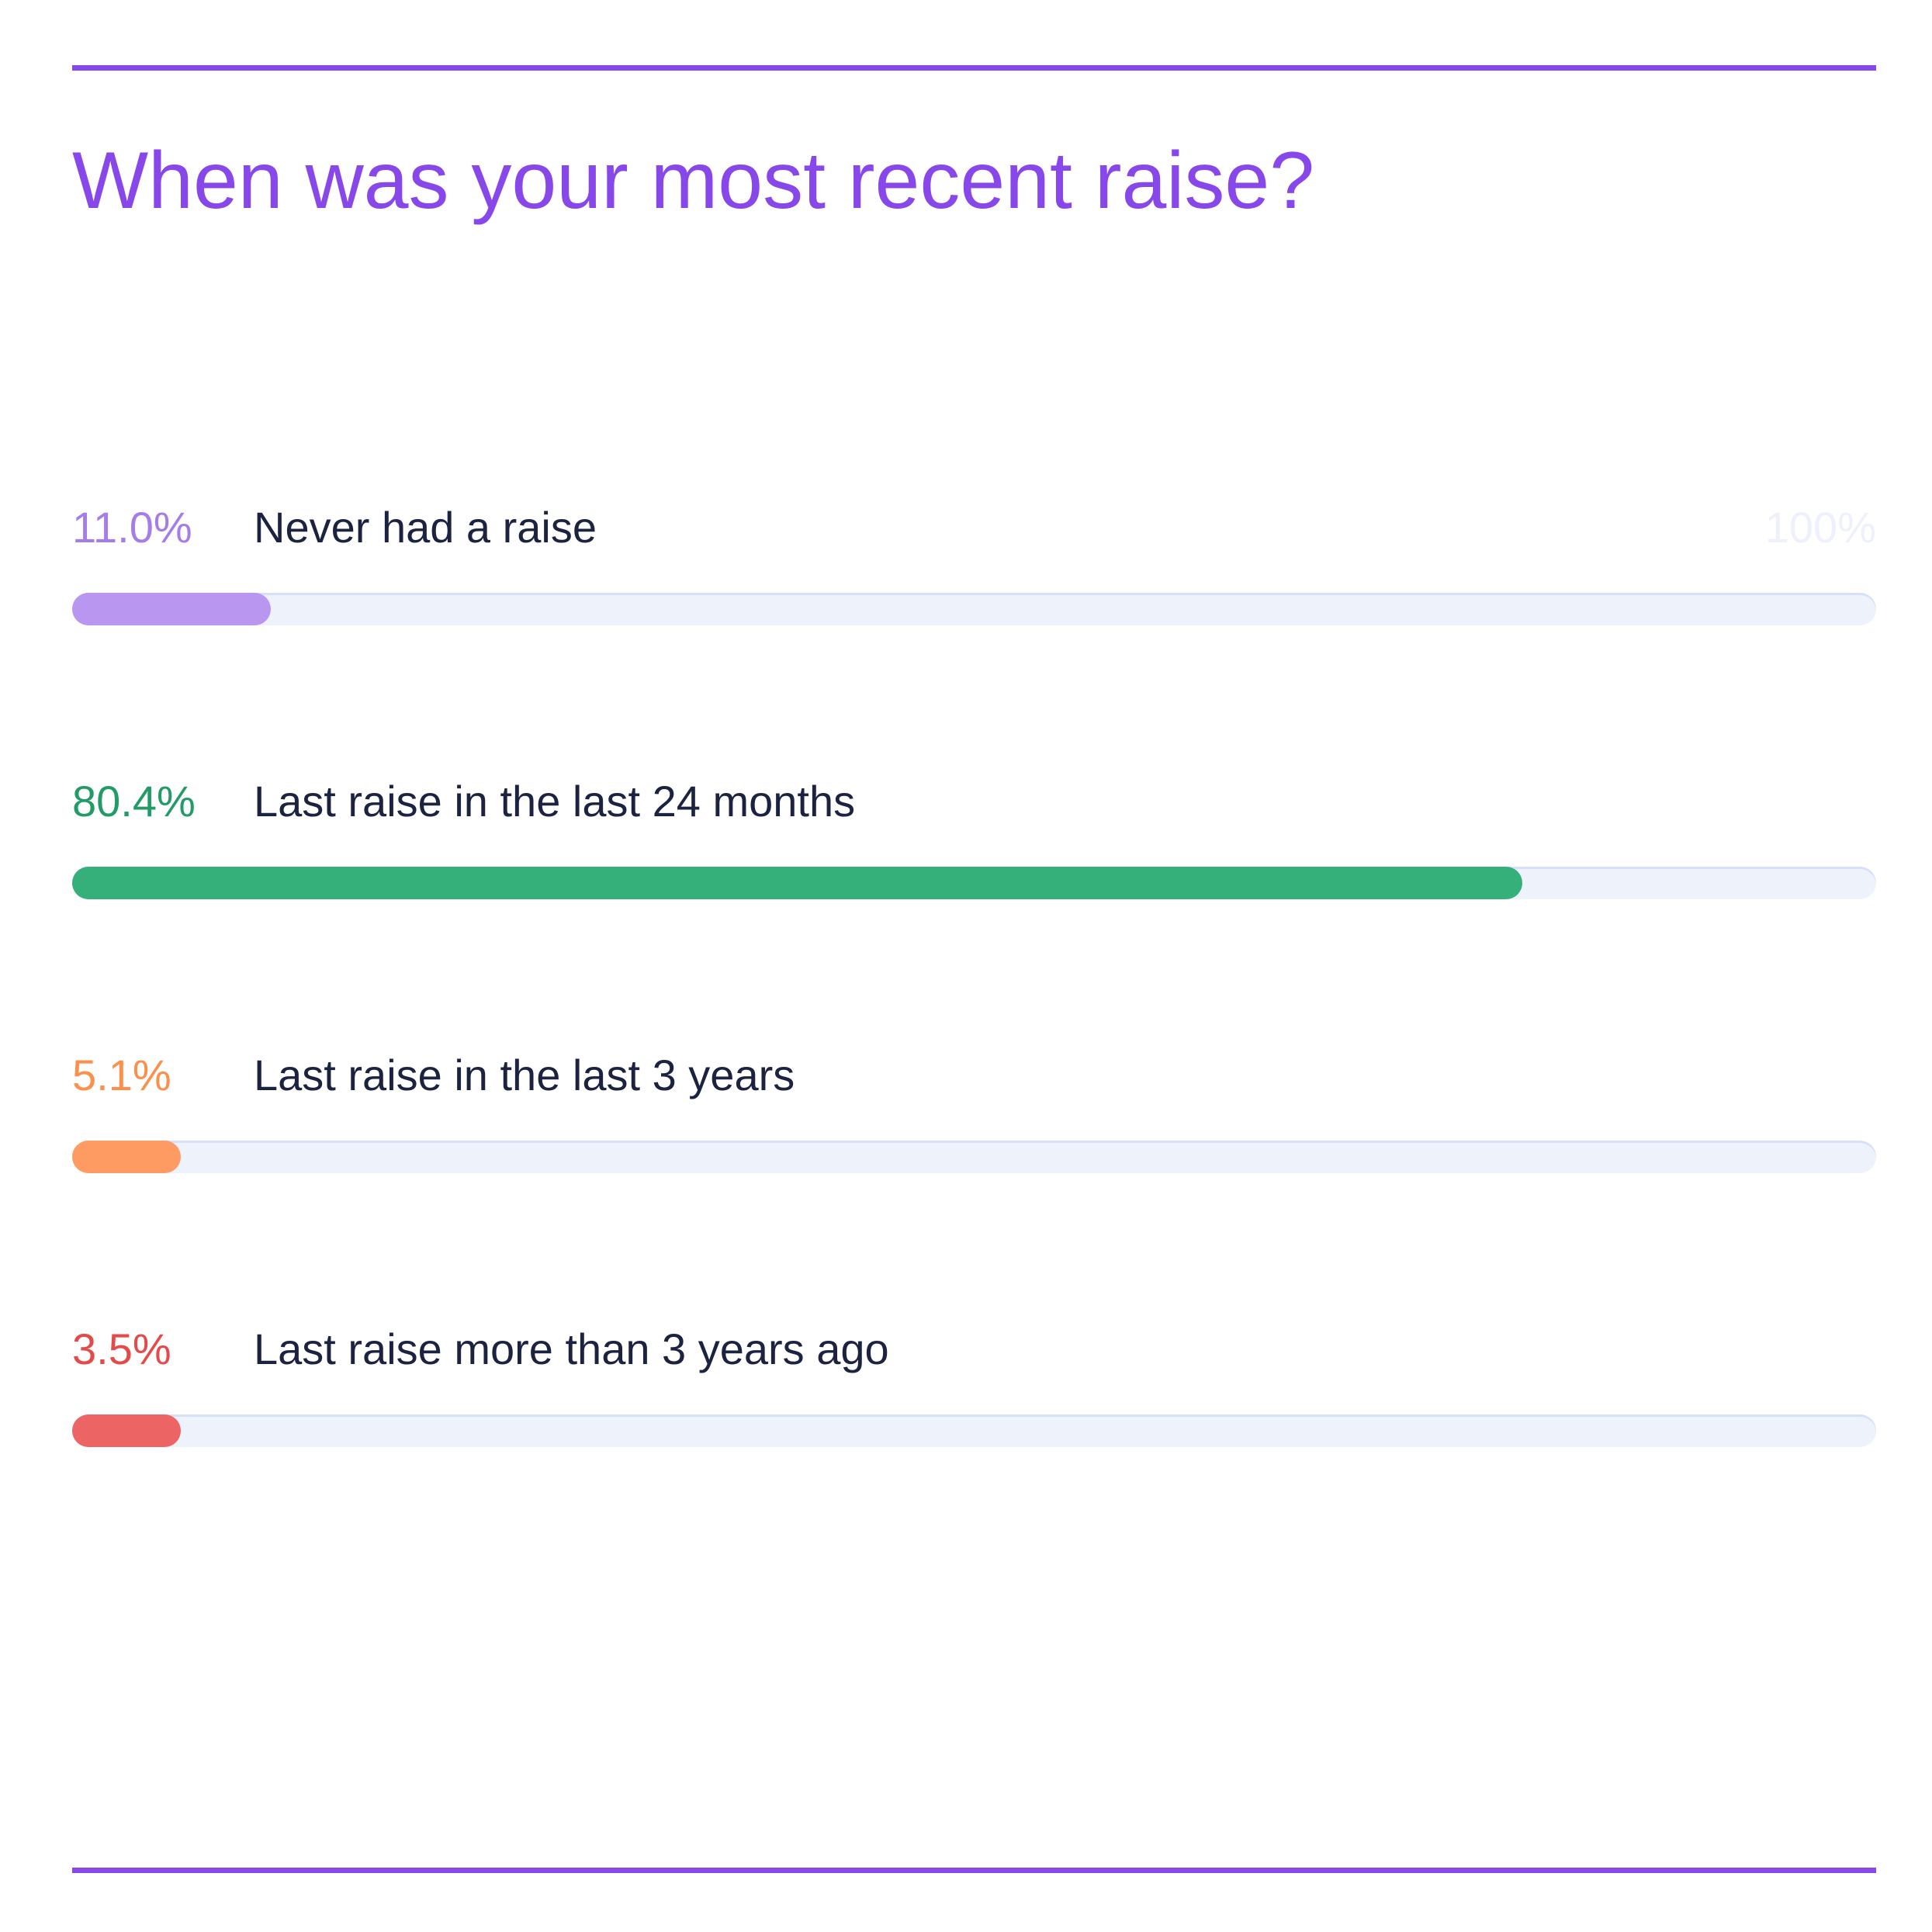 The height and width of the screenshot is (1932, 1932). Describe the element at coordinates (974, 907) in the screenshot. I see `bar-row: 80.4% Last raise in the last 24 months` at that location.